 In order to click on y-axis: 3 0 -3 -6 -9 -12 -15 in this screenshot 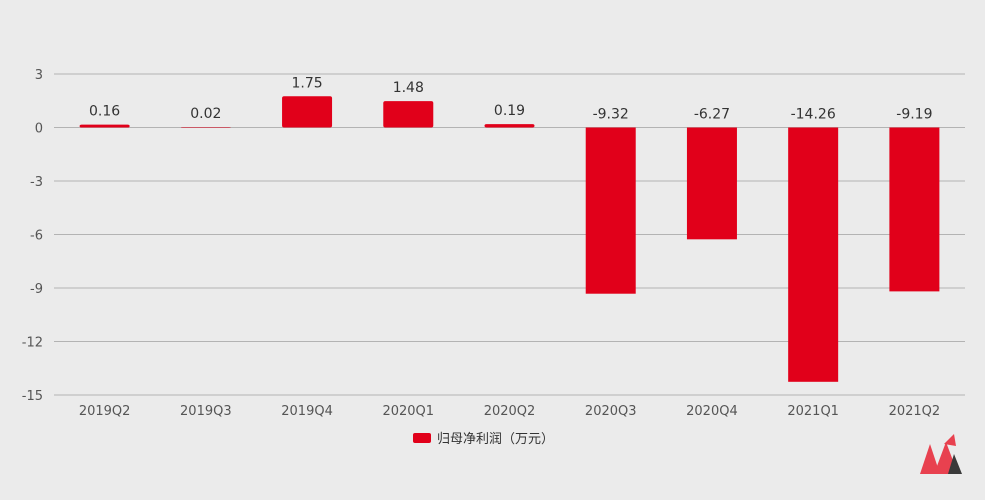, I will do `click(32, 236)`.